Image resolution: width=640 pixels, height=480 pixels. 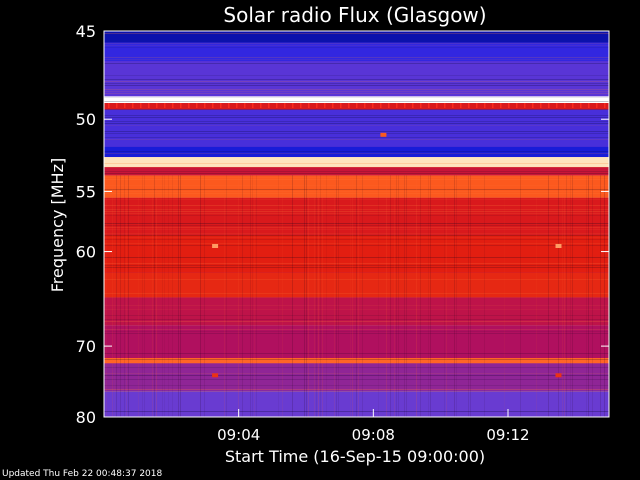 What do you see at coordinates (86, 346) in the screenshot?
I see `y-tick-label: 70` at bounding box center [86, 346].